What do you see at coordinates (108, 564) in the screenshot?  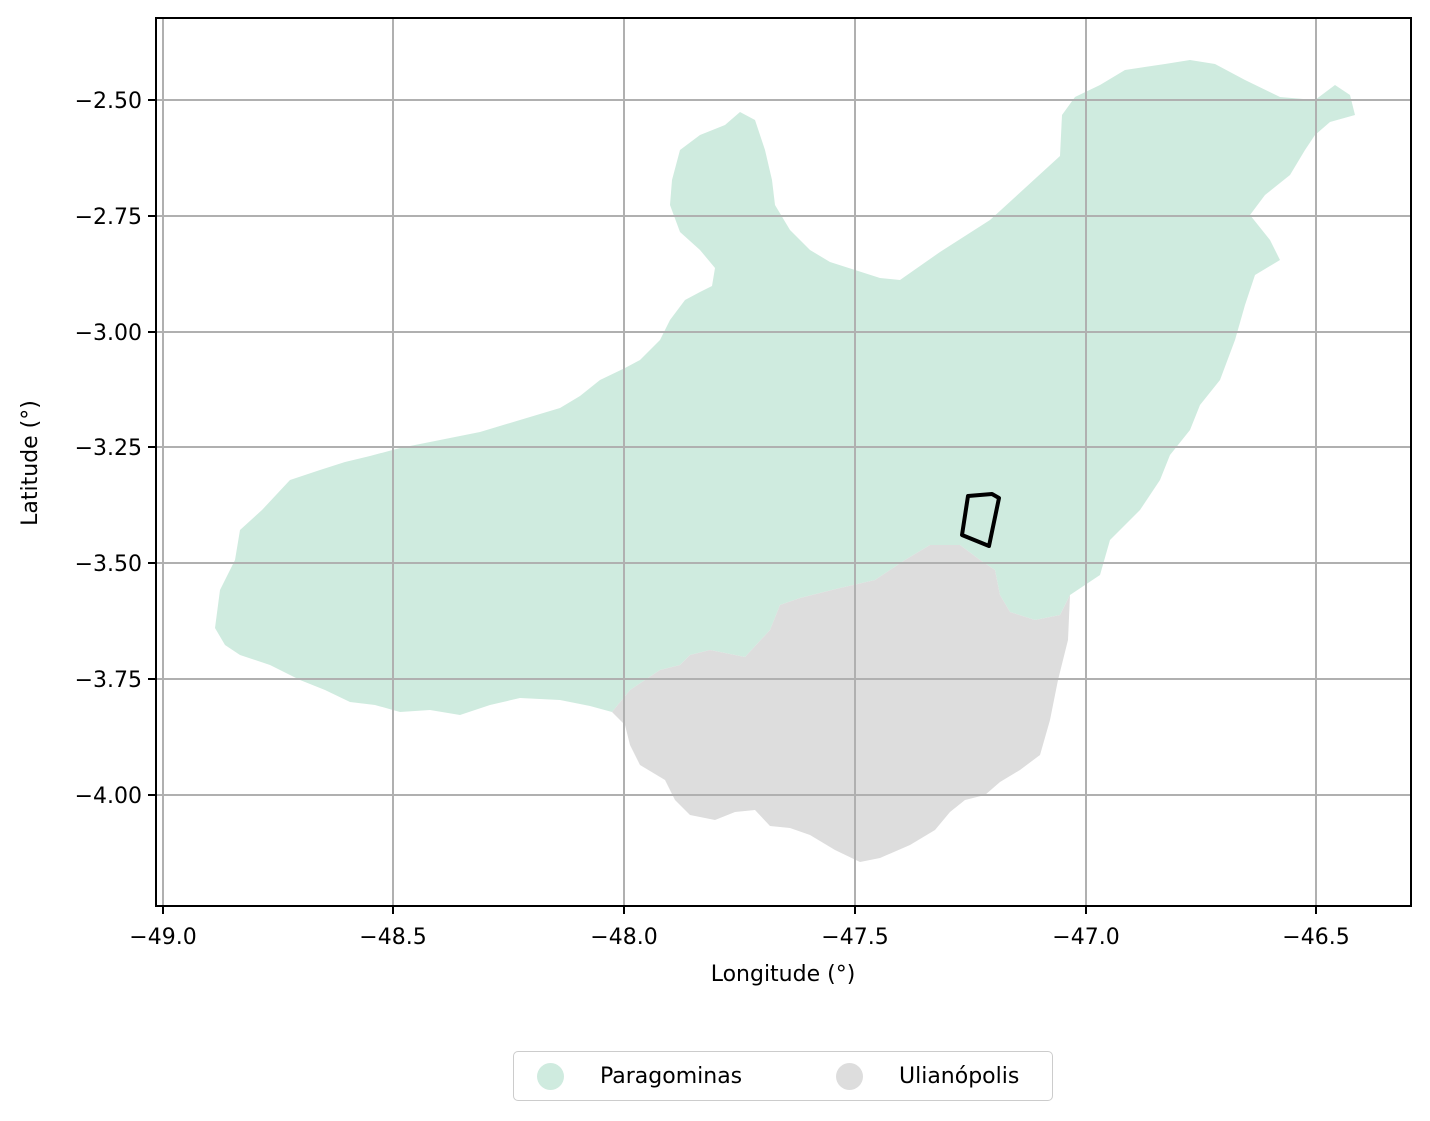 I see `y-tick-label: −3.50` at bounding box center [108, 564].